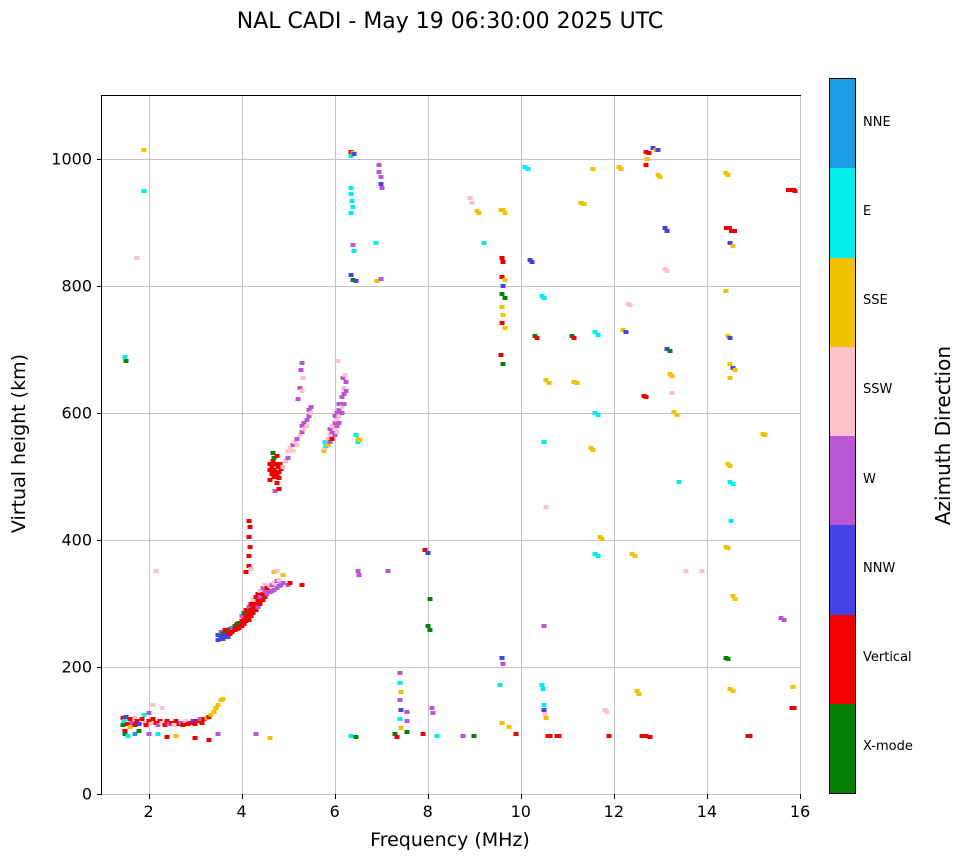 The height and width of the screenshot is (865, 972). I want to click on colorbar-category-labels: NNE E SSE SSW W NNW Vertical X-mode, so click(908, 436).